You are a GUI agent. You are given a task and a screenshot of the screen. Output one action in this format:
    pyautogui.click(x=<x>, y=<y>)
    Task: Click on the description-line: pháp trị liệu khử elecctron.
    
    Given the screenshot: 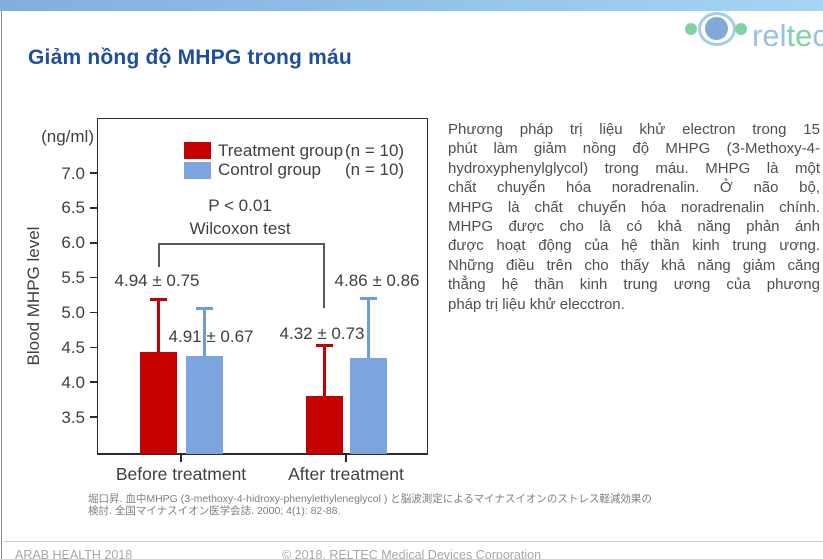 What is the action you would take?
    pyautogui.click(x=536, y=304)
    